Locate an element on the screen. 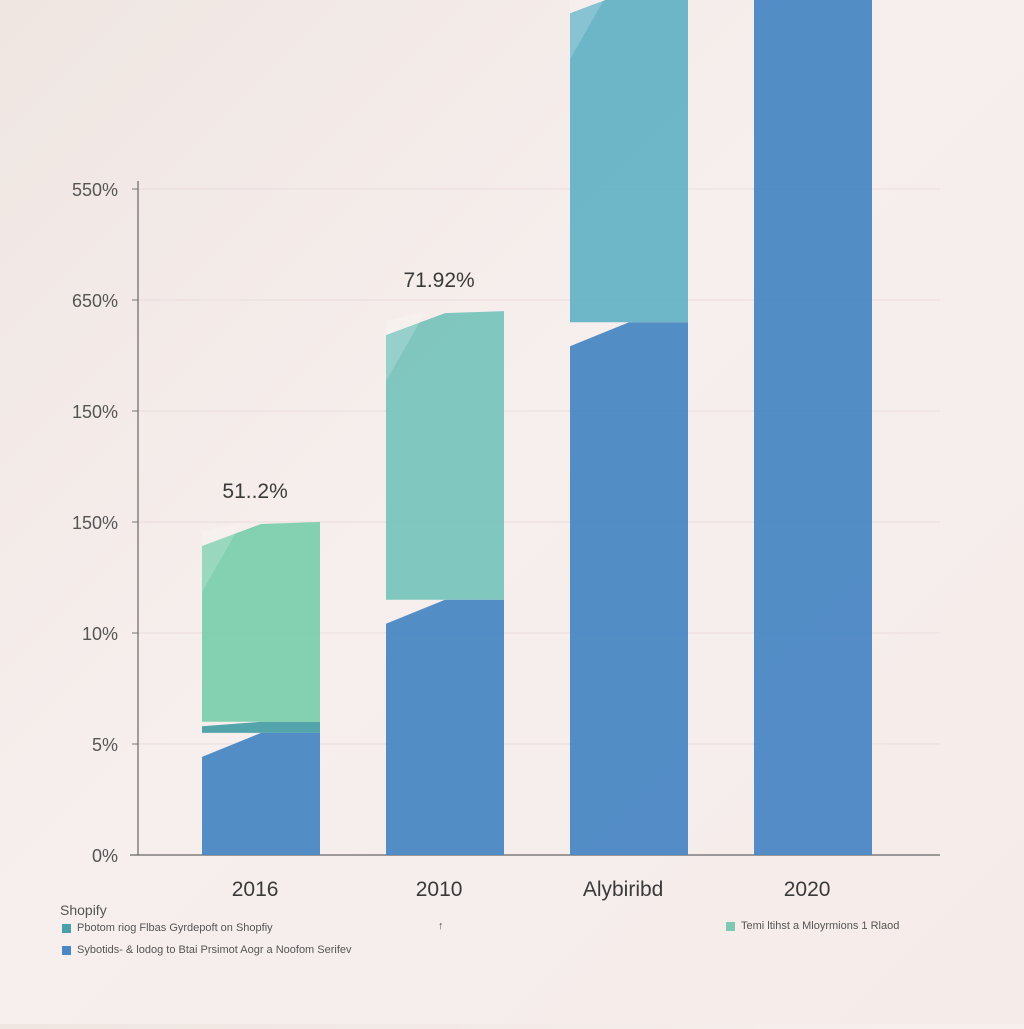 The height and width of the screenshot is (1029, 1024). x-tick-label-1: 2016 is located at coordinates (255, 889).